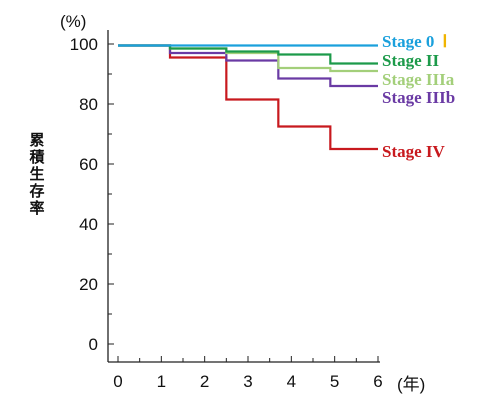 This screenshot has width=500, height=400. What do you see at coordinates (36, 191) in the screenshot?
I see `y-axis-label-char: 存` at bounding box center [36, 191].